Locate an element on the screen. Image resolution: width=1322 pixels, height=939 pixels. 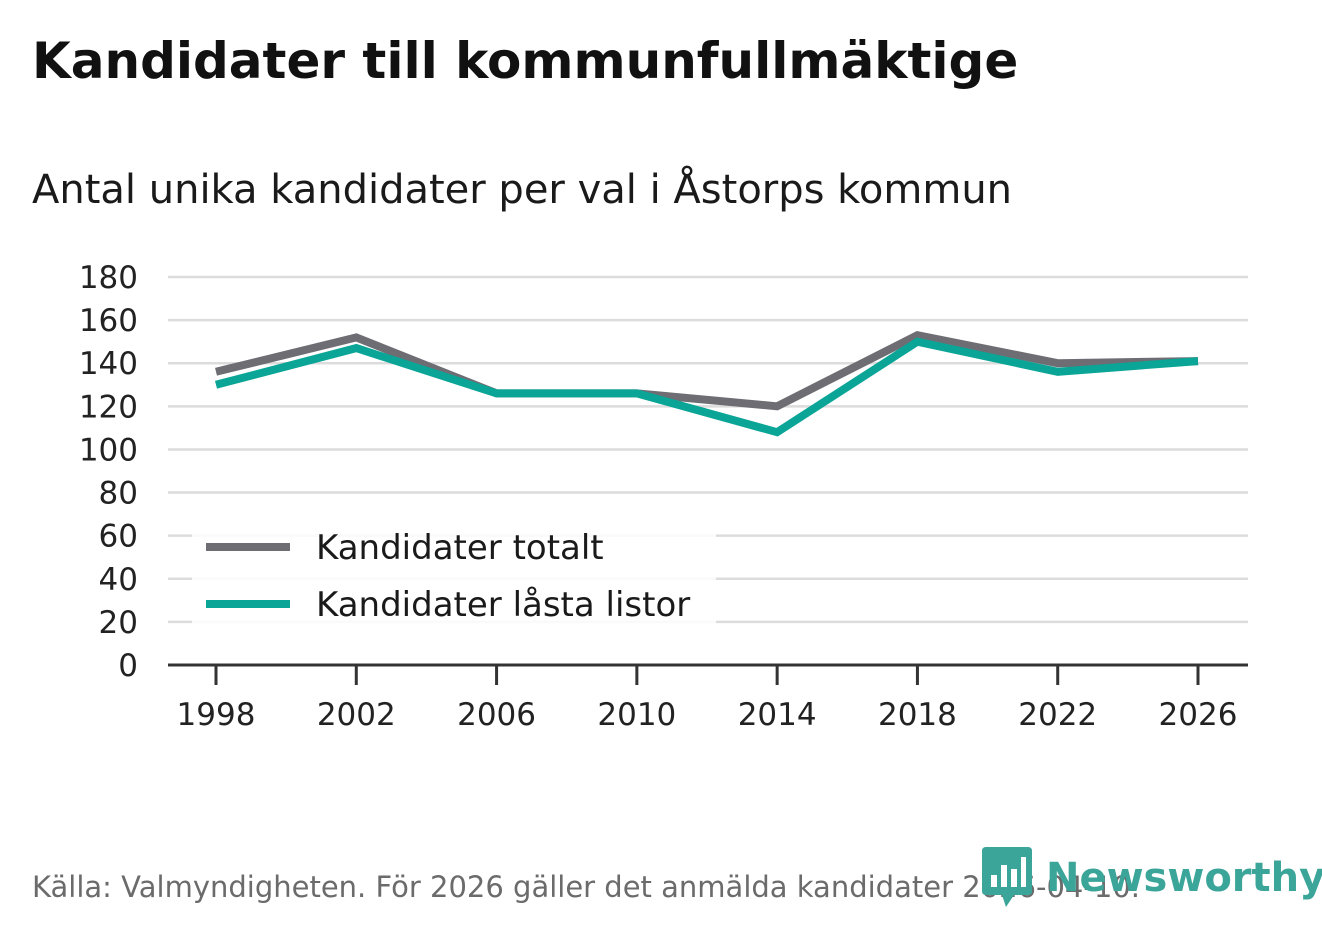
y-tick-label-180: 180 is located at coordinates (108, 278).